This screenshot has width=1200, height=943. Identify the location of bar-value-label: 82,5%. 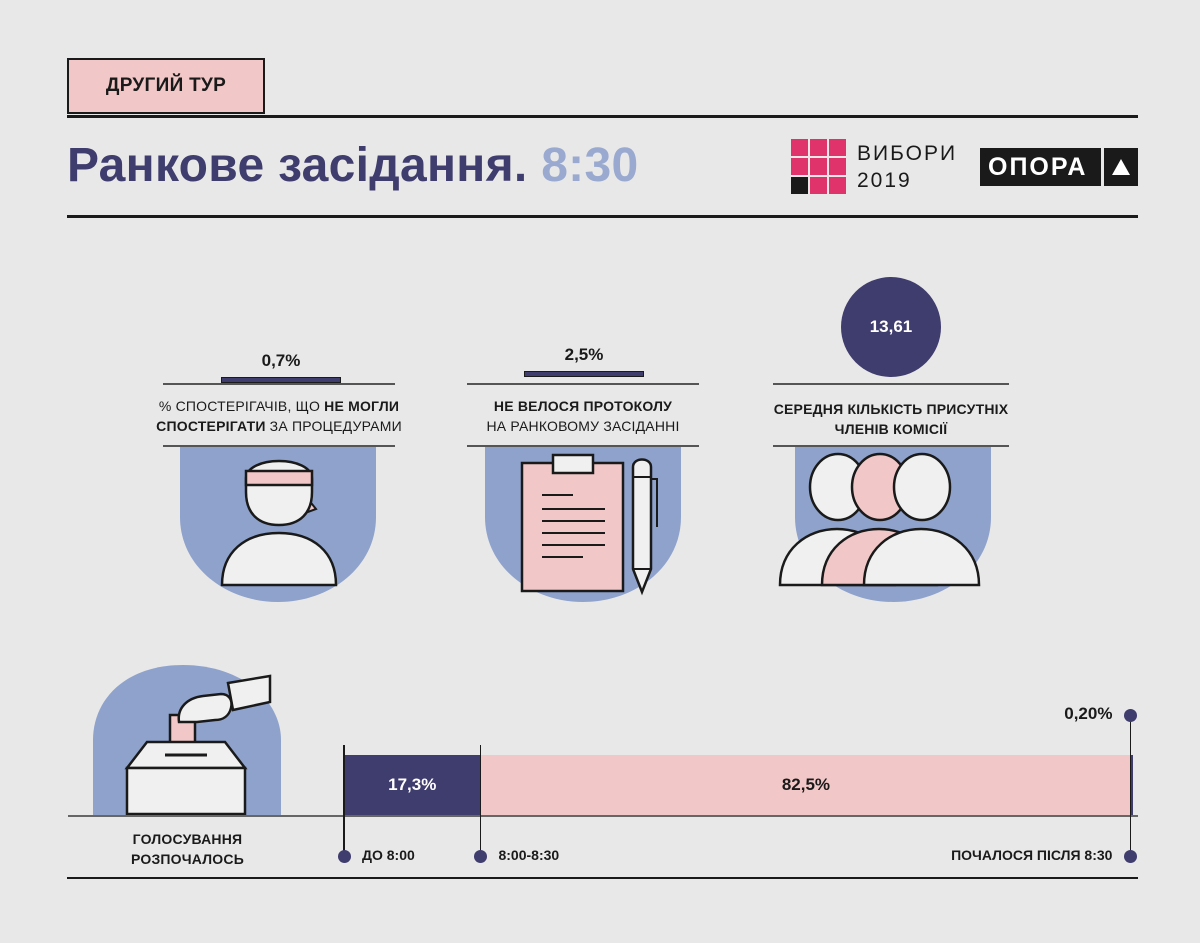
(806, 784).